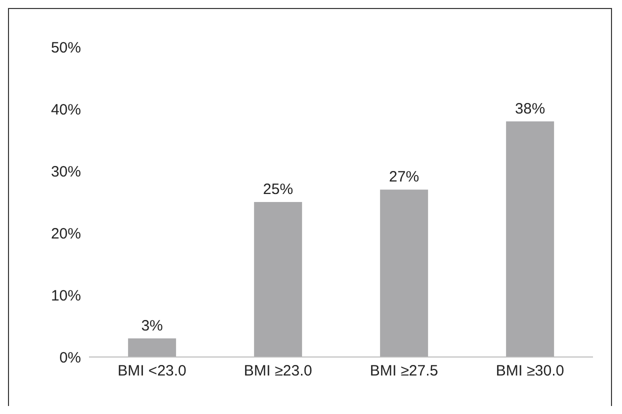 Image resolution: width=622 pixels, height=414 pixels. What do you see at coordinates (278, 371) in the screenshot?
I see `x-tick-label: BMI ≥23.0` at bounding box center [278, 371].